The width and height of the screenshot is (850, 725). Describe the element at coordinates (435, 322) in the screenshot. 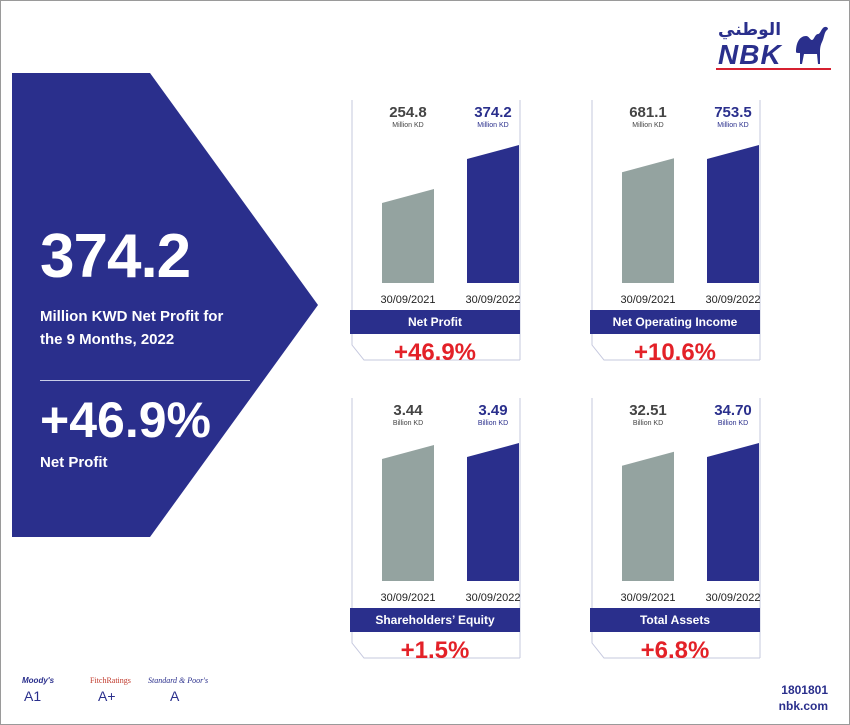

I see `chart-title: Net Profit` at that location.